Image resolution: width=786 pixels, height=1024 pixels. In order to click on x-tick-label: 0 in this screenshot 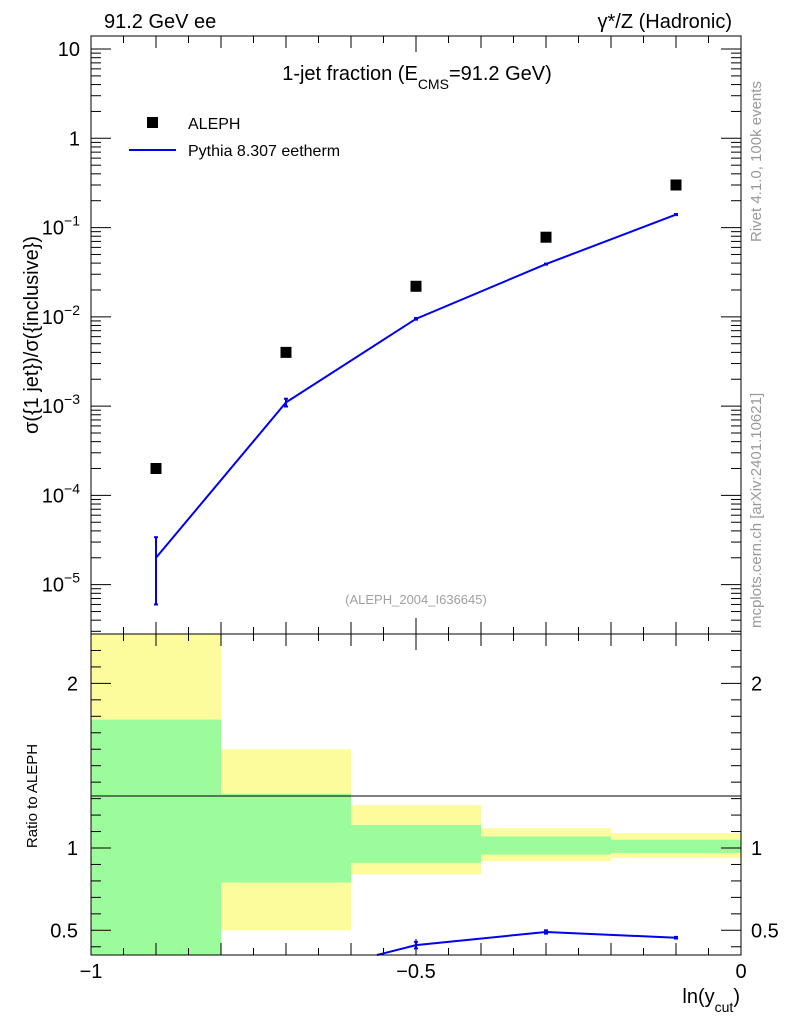, I will do `click(740, 972)`.